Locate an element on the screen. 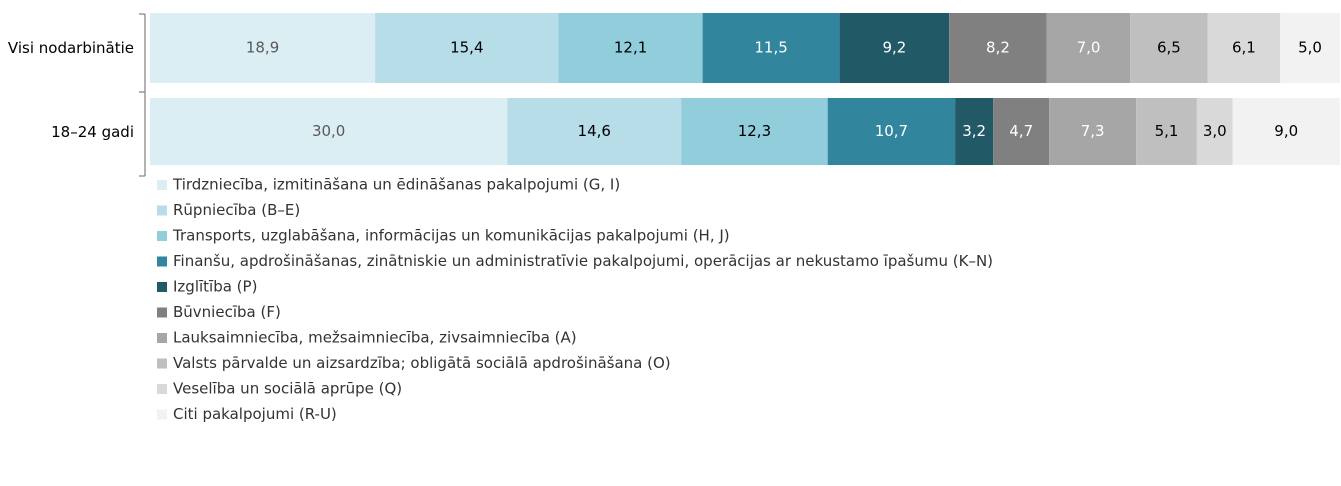 The height and width of the screenshot is (486, 1341). category-label: 18–24 gadi is located at coordinates (92, 131).